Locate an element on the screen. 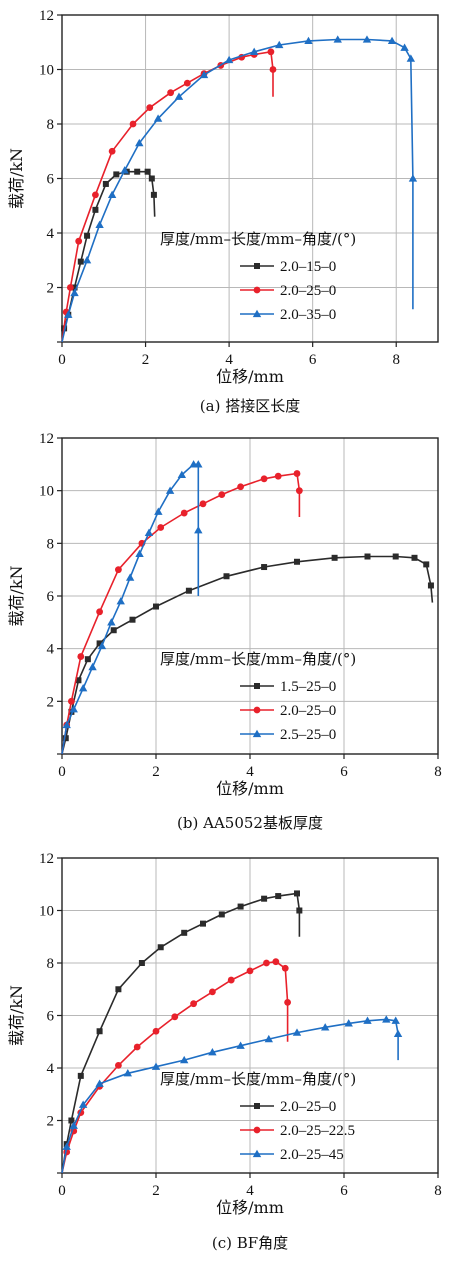  legend-title: 厚度/mm–长度/mm–角度/(°) is located at coordinates (258, 659).